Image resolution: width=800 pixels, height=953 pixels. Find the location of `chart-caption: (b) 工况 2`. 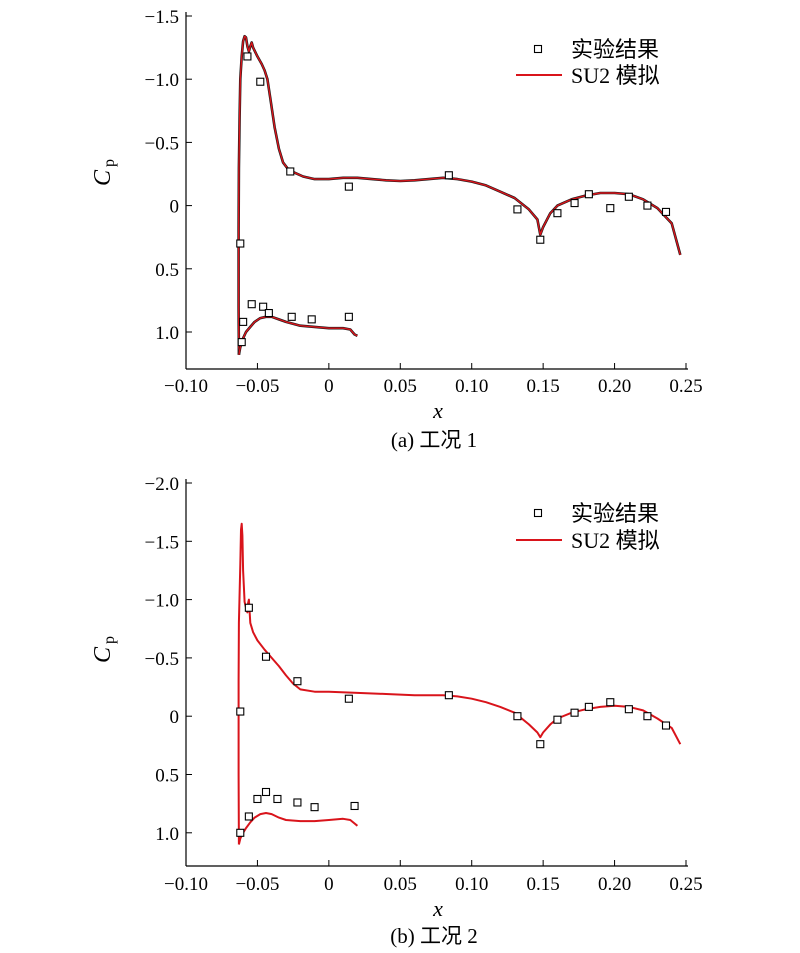

chart-caption: (b) 工况 2 is located at coordinates (434, 936).